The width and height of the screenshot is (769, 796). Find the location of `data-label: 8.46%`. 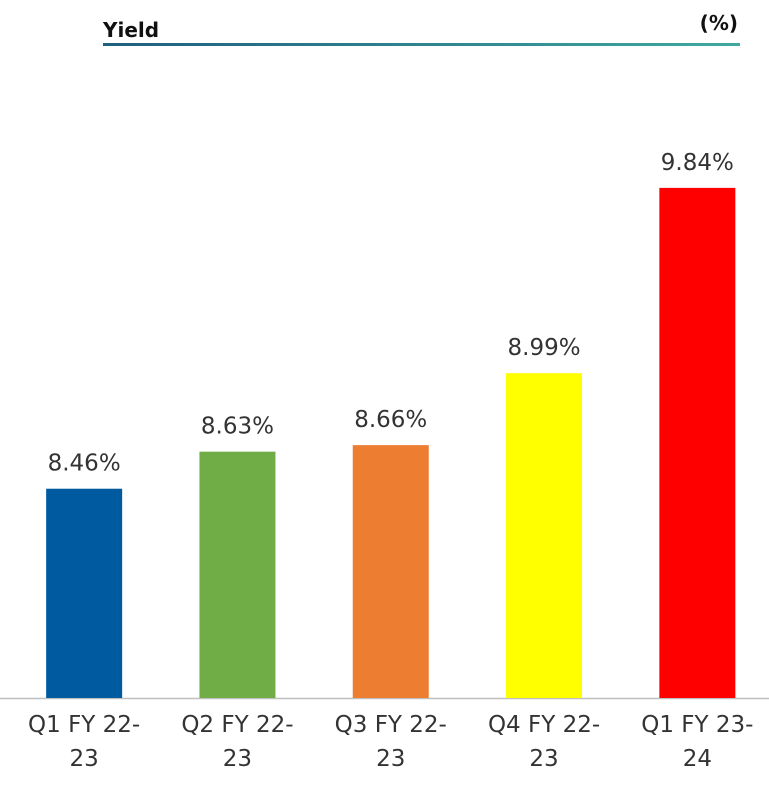

data-label: 8.46% is located at coordinates (84, 464).